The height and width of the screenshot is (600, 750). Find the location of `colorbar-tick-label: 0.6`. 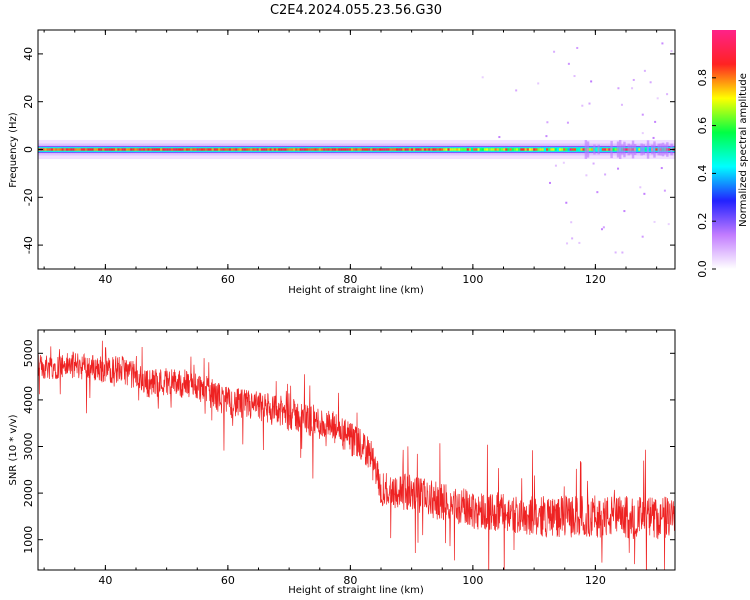

colorbar-tick-label: 0.6 is located at coordinates (702, 126).